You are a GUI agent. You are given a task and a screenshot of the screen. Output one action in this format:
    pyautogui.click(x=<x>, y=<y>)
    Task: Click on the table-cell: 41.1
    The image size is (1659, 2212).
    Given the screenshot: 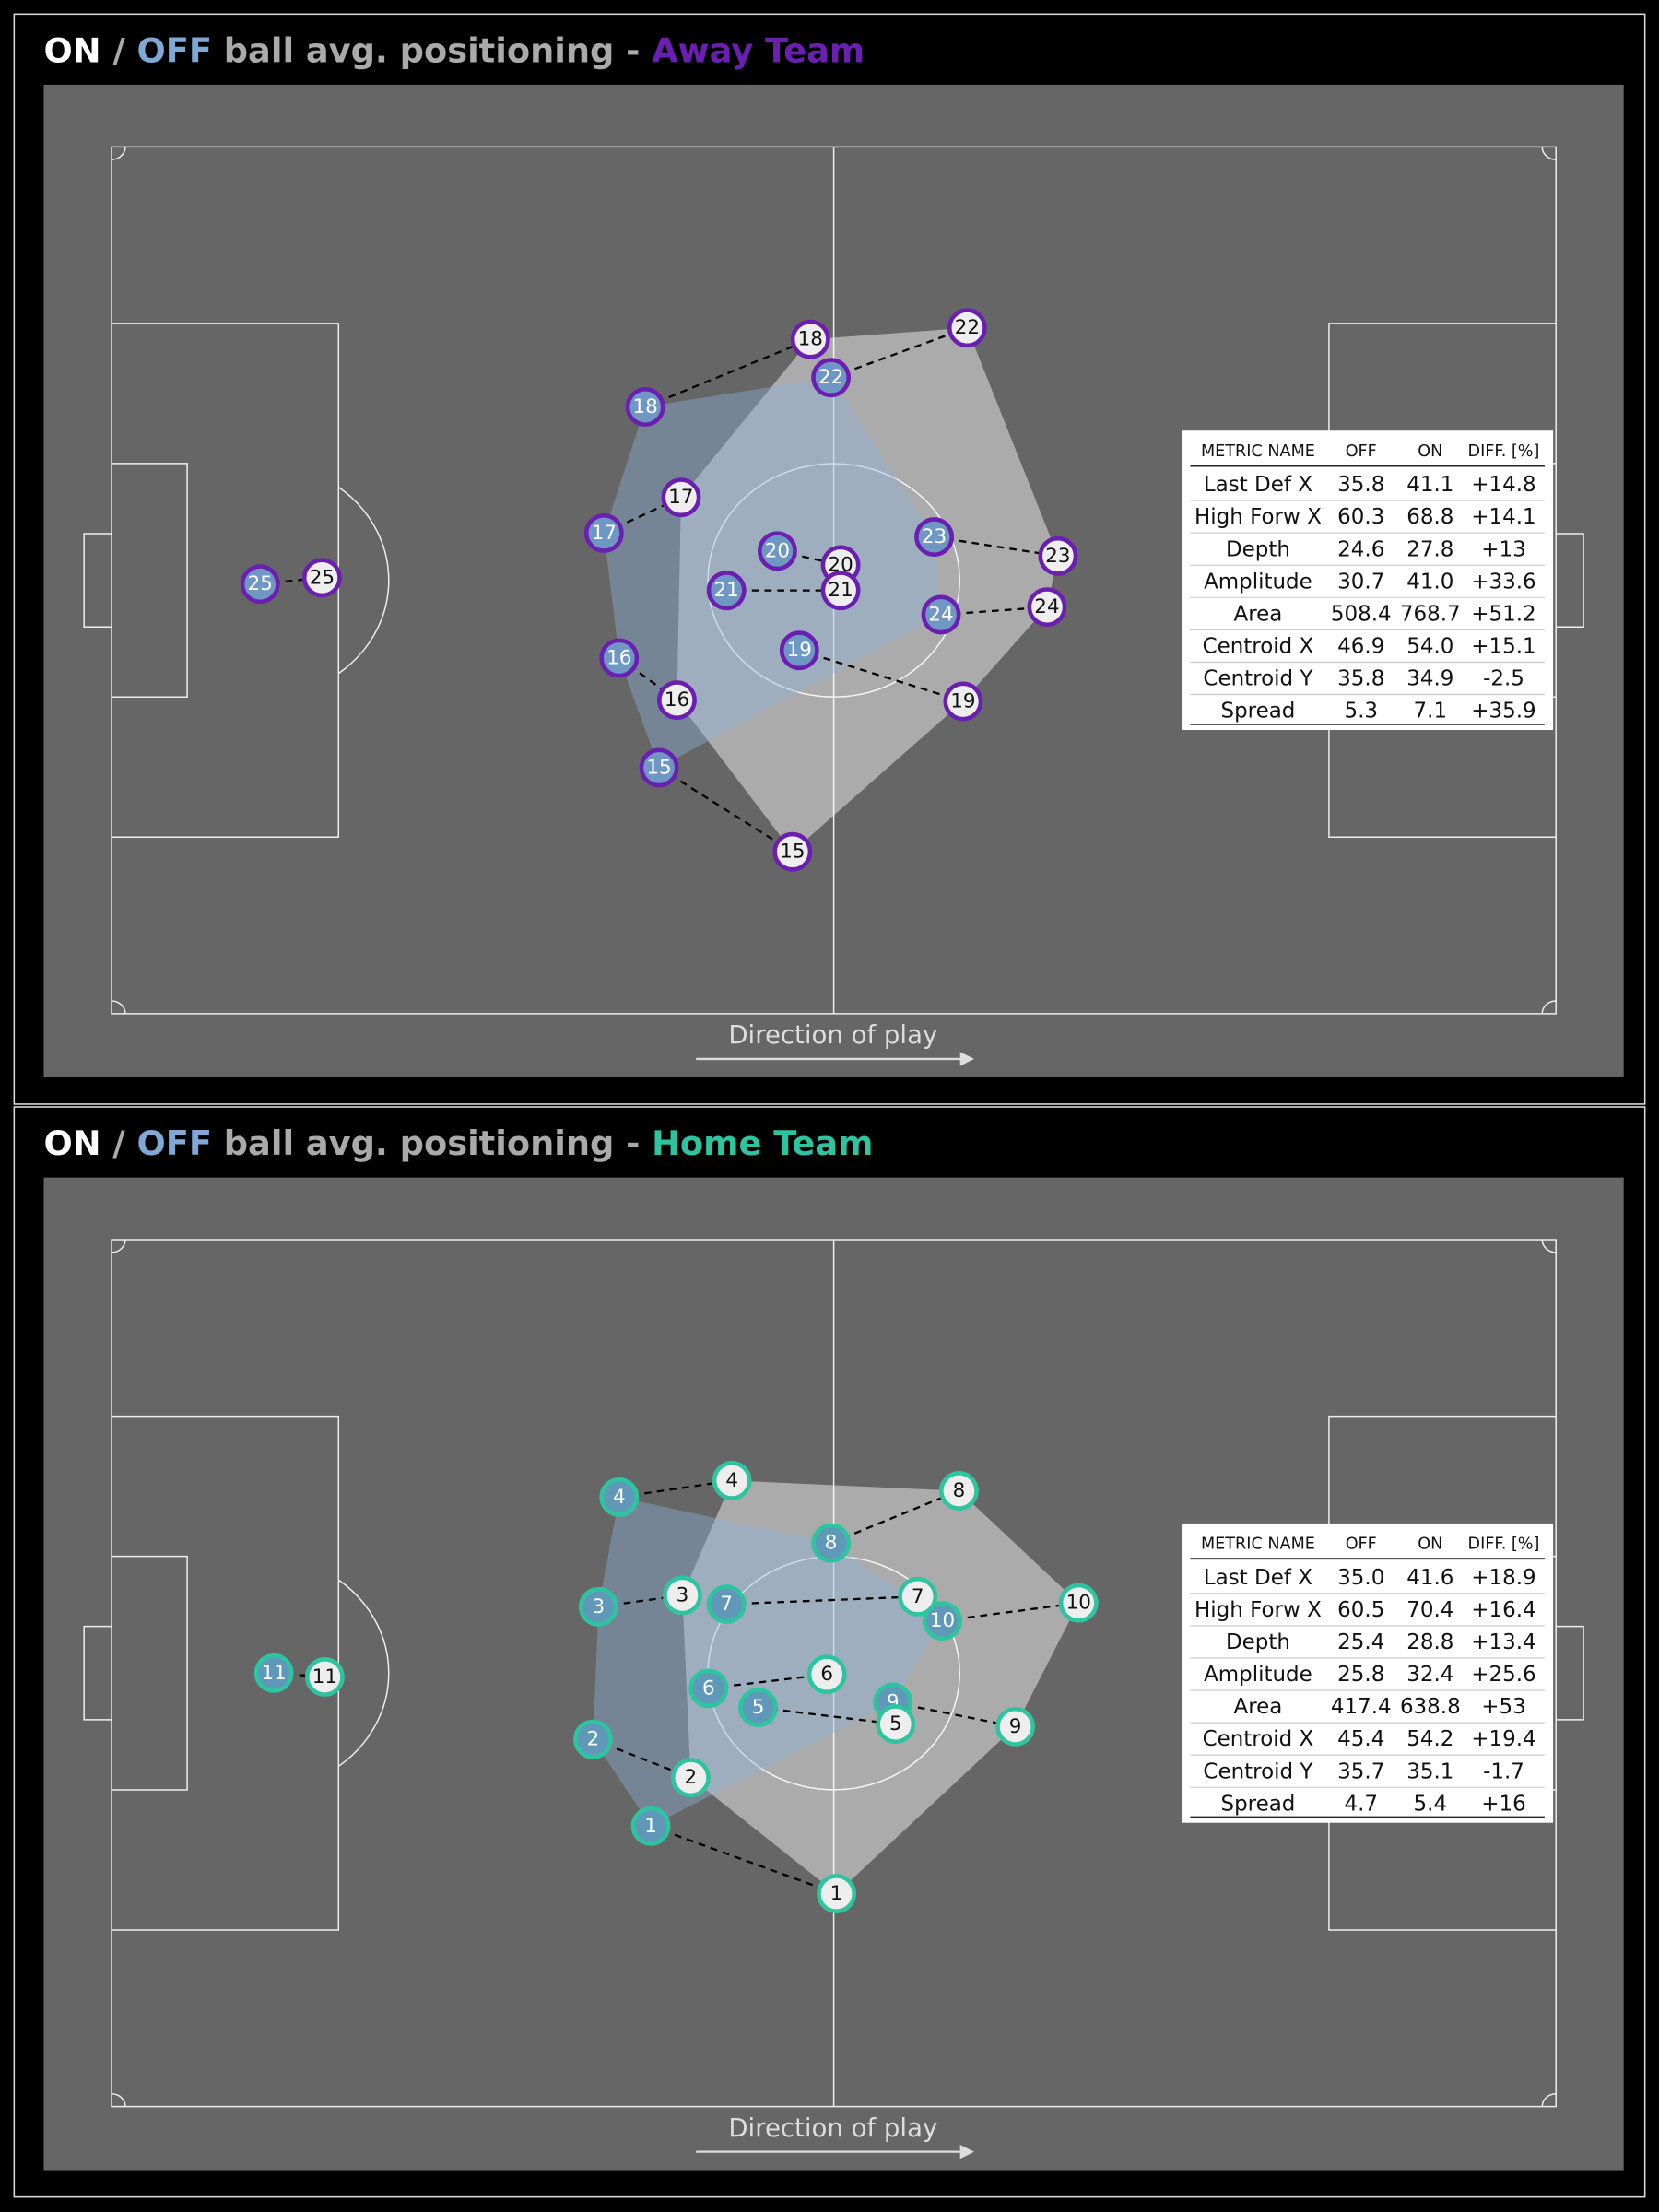 What is the action you would take?
    pyautogui.click(x=1429, y=485)
    